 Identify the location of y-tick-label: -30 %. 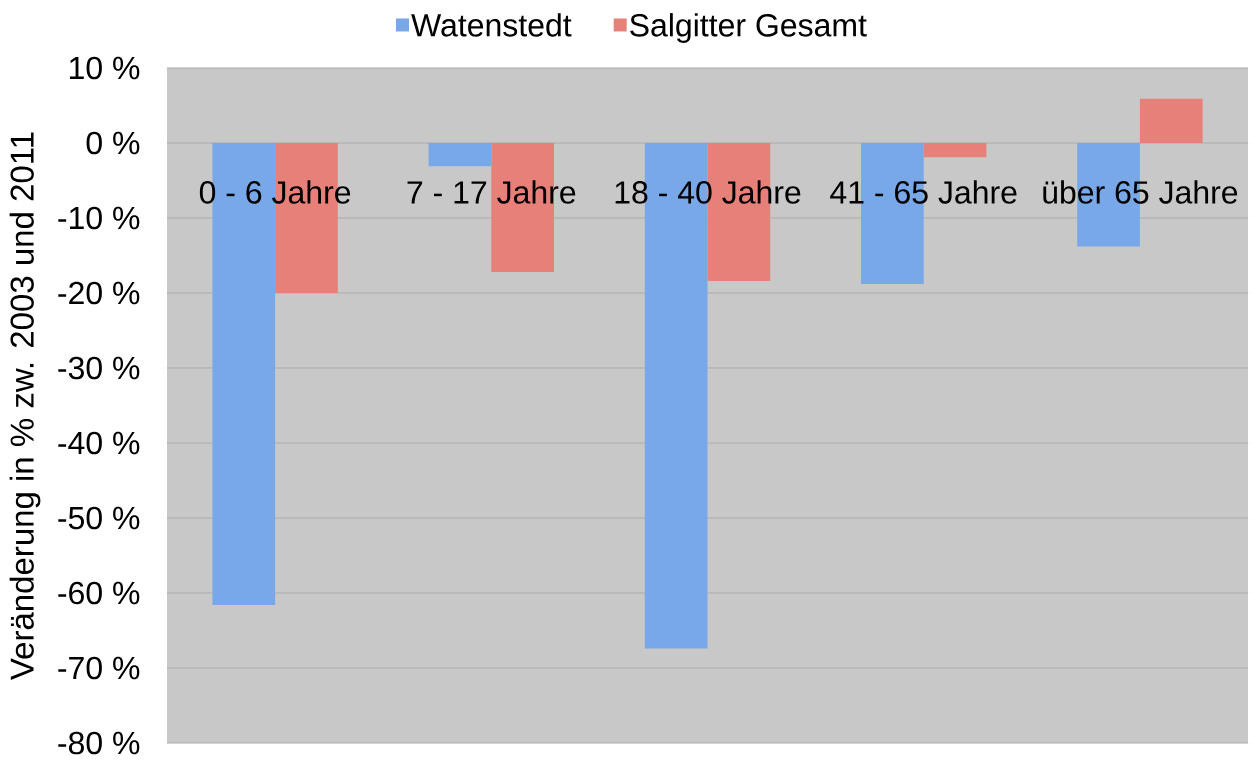
(99, 368).